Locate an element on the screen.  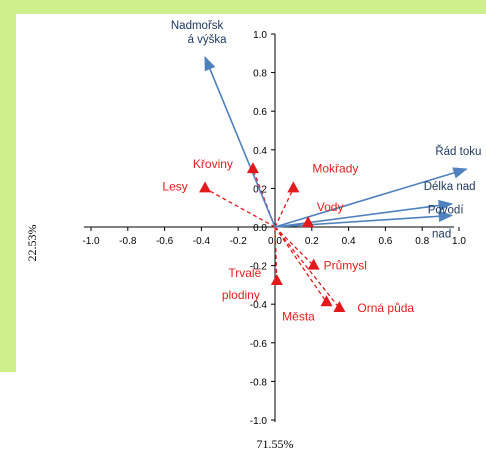
y-tick-label: -0.2 is located at coordinates (259, 267).